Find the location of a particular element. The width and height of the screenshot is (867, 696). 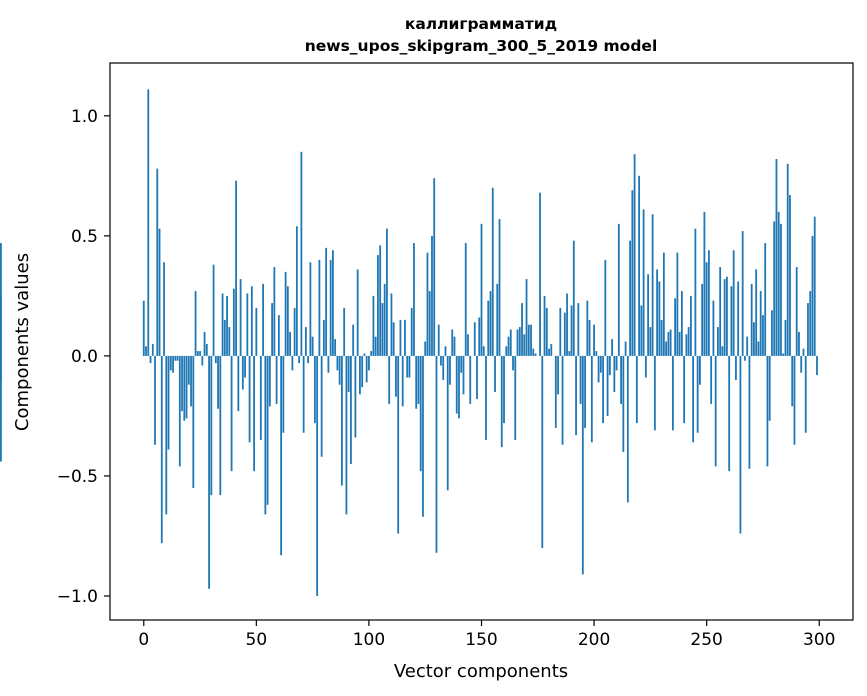

x-tick-label: 0 is located at coordinates (143, 640).